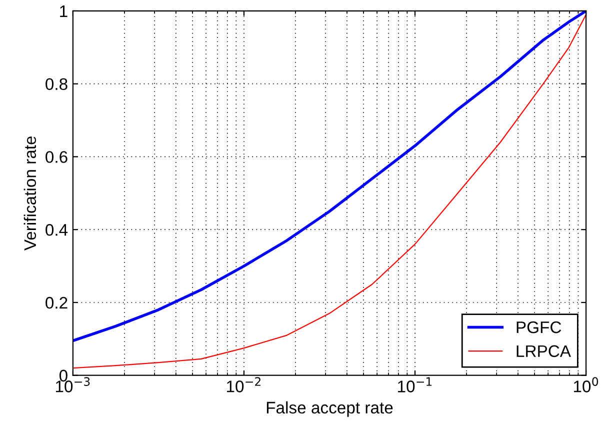 Image resolution: width=613 pixels, height=438 pixels. What do you see at coordinates (64, 11) in the screenshot?
I see `y-tick-label: 1` at bounding box center [64, 11].